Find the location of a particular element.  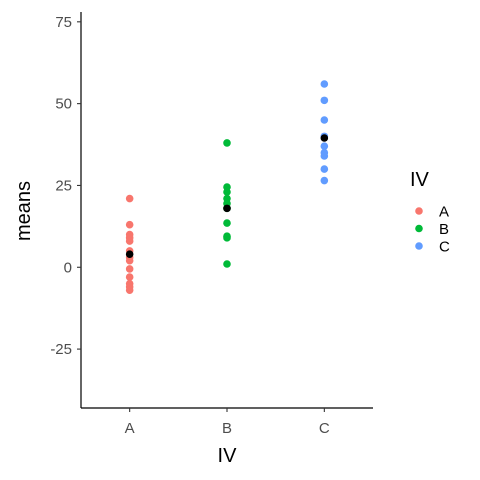

y-tick-label: 0 is located at coordinates (68, 267).